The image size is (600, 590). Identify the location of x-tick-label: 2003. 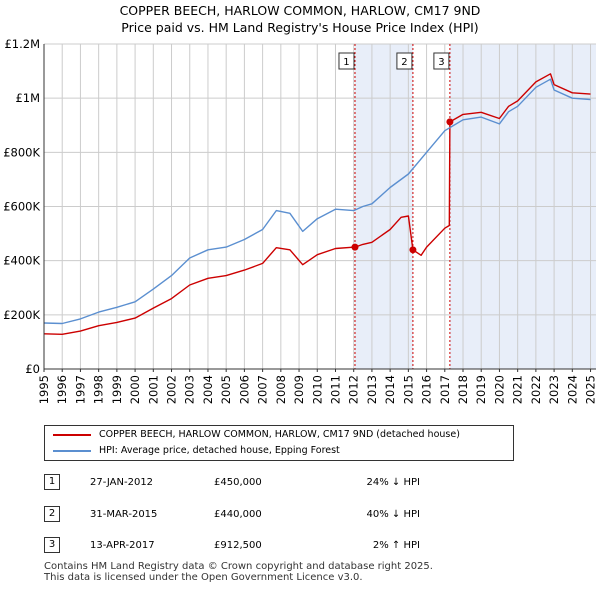
(190, 389).